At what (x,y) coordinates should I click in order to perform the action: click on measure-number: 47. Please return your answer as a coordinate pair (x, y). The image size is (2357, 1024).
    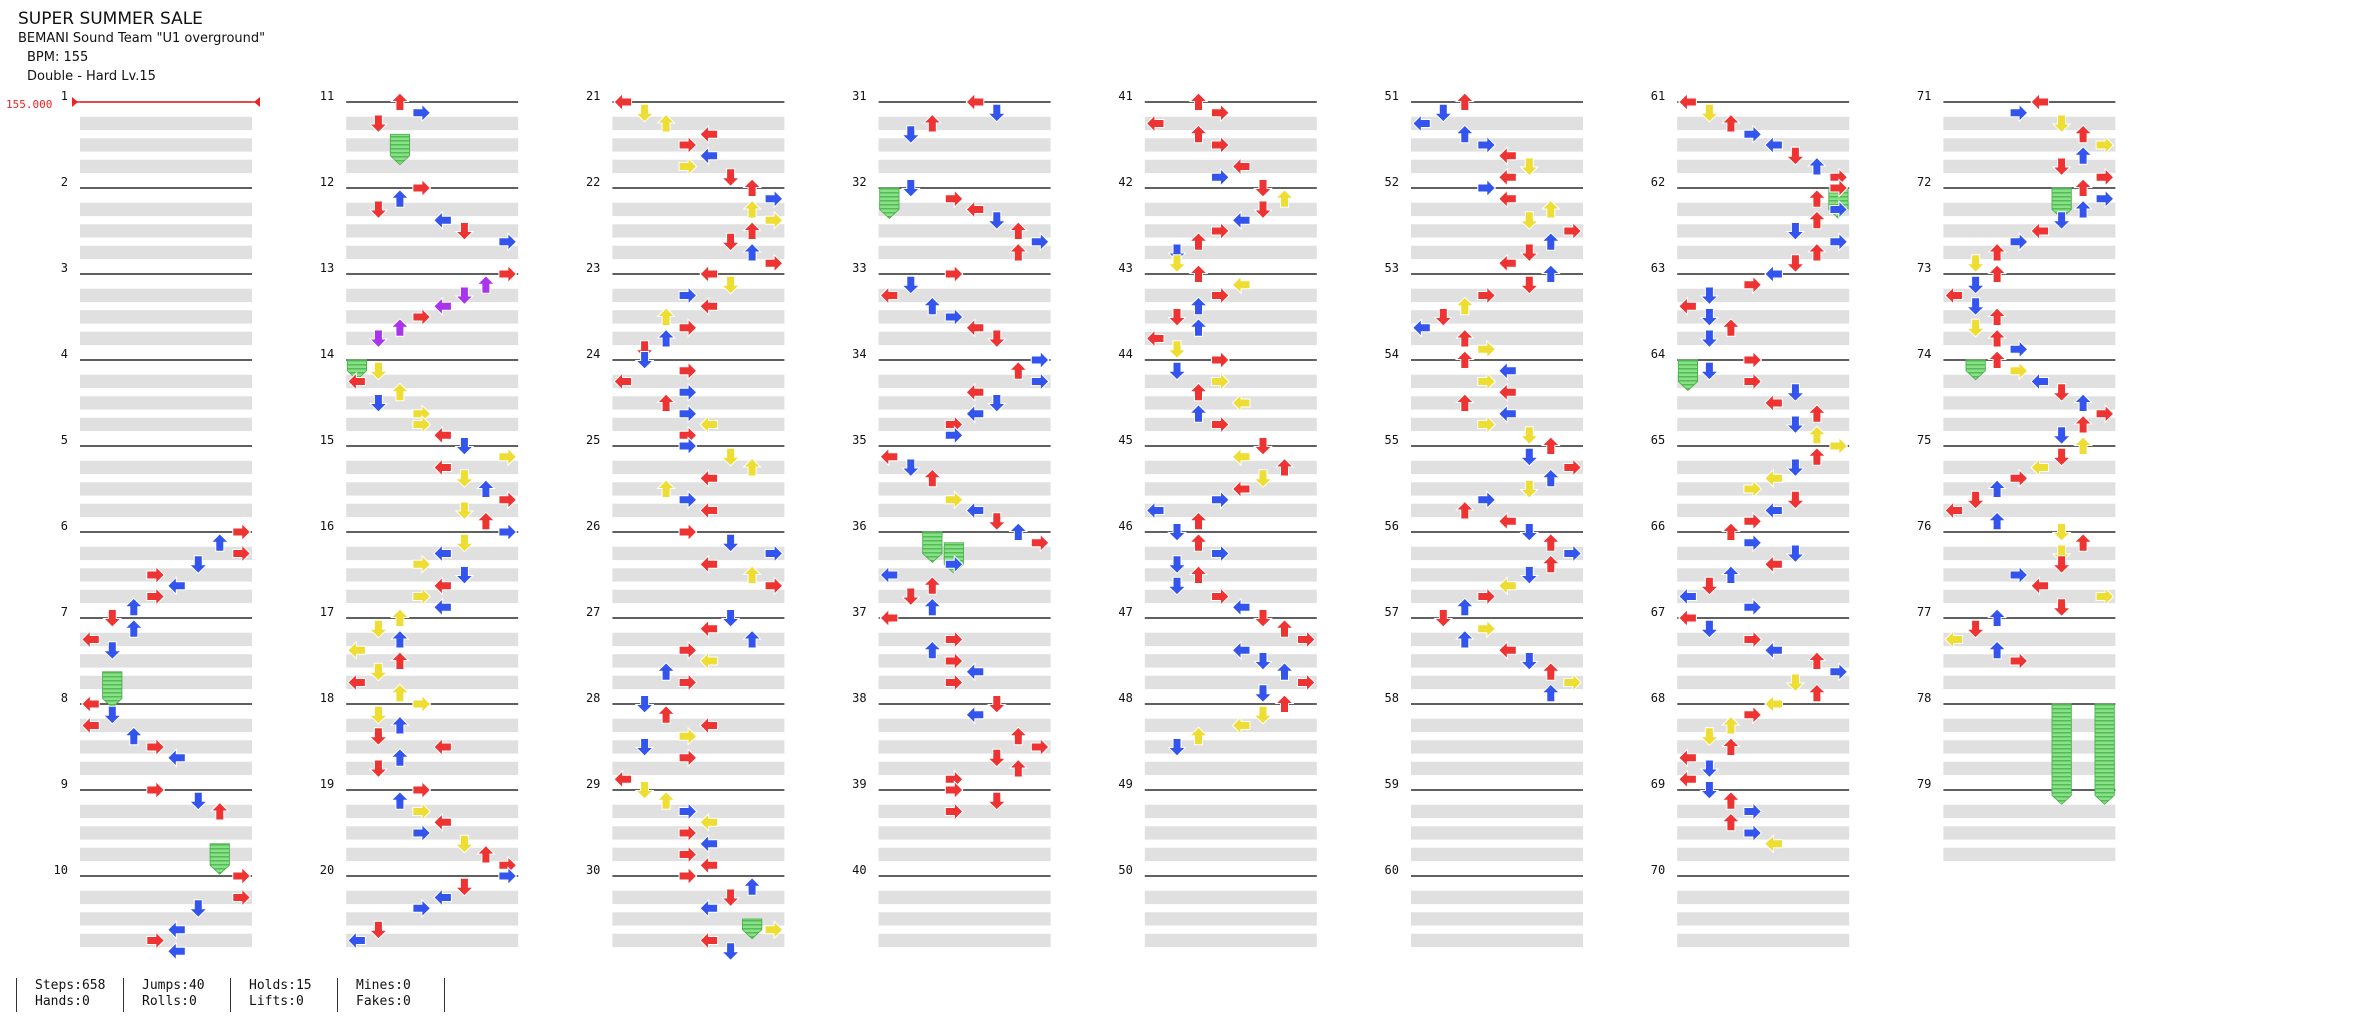
    Looking at the image, I should click on (1125, 612).